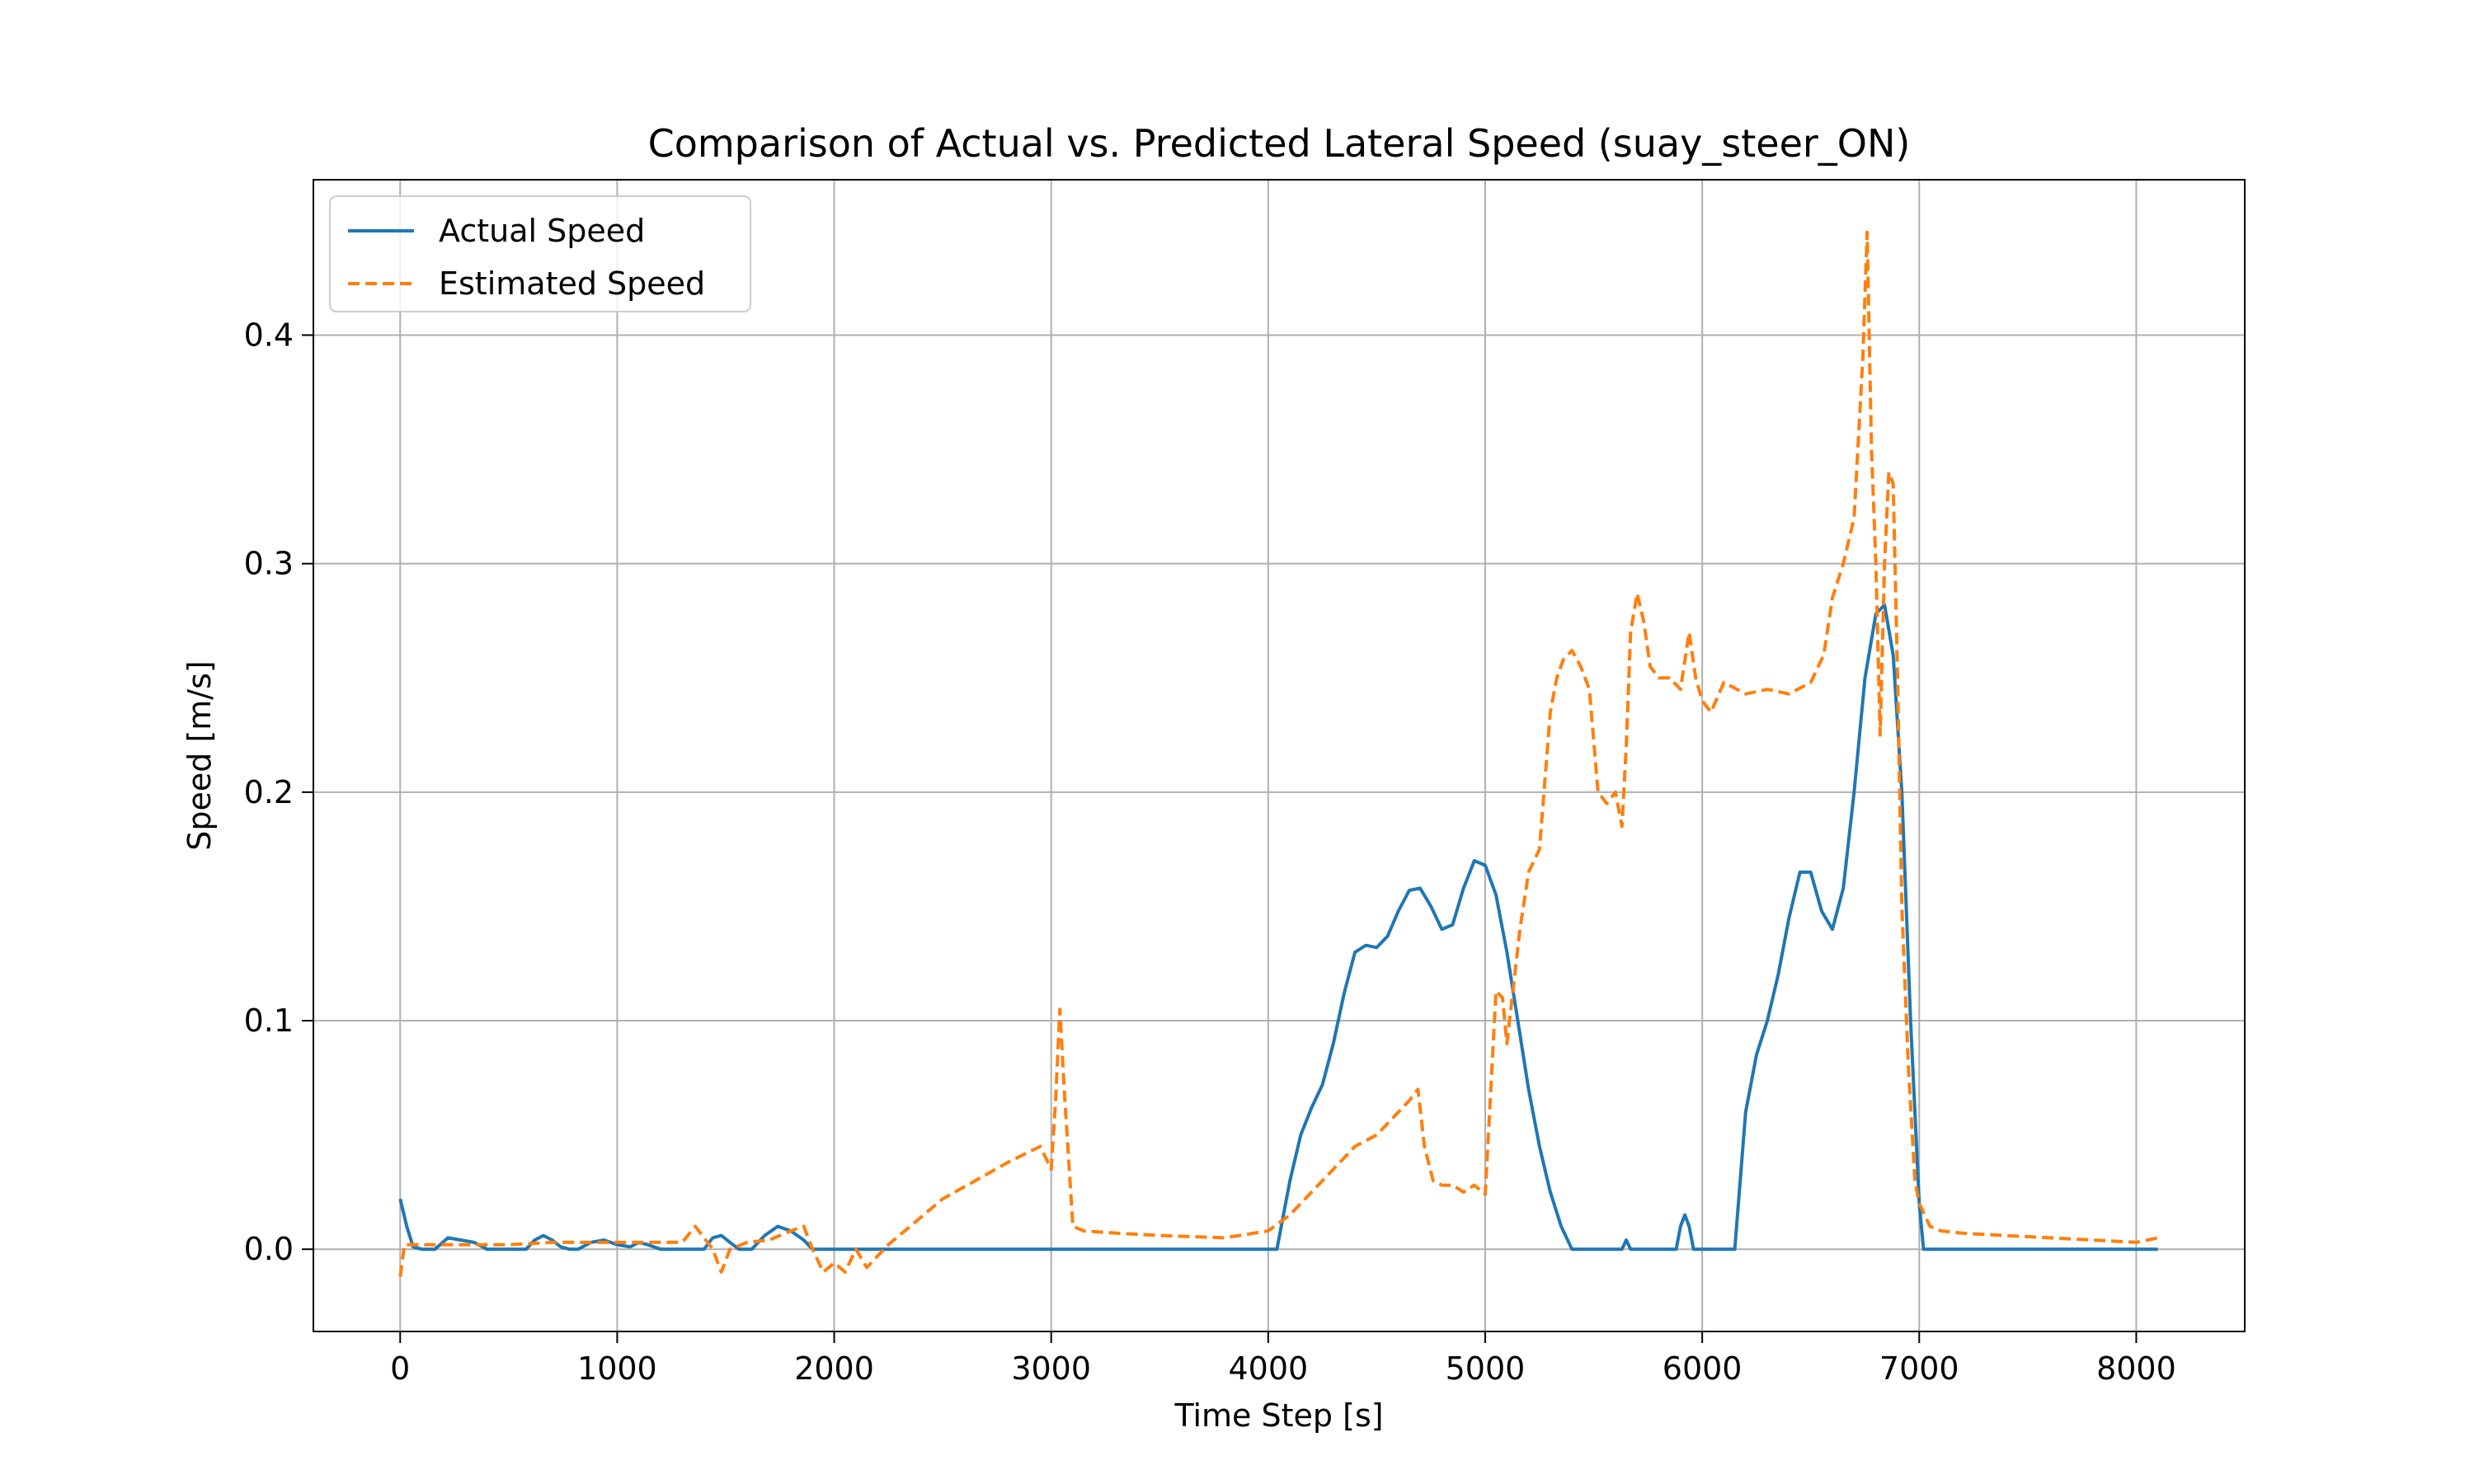  I want to click on x-tick-label: 7000, so click(1919, 1368).